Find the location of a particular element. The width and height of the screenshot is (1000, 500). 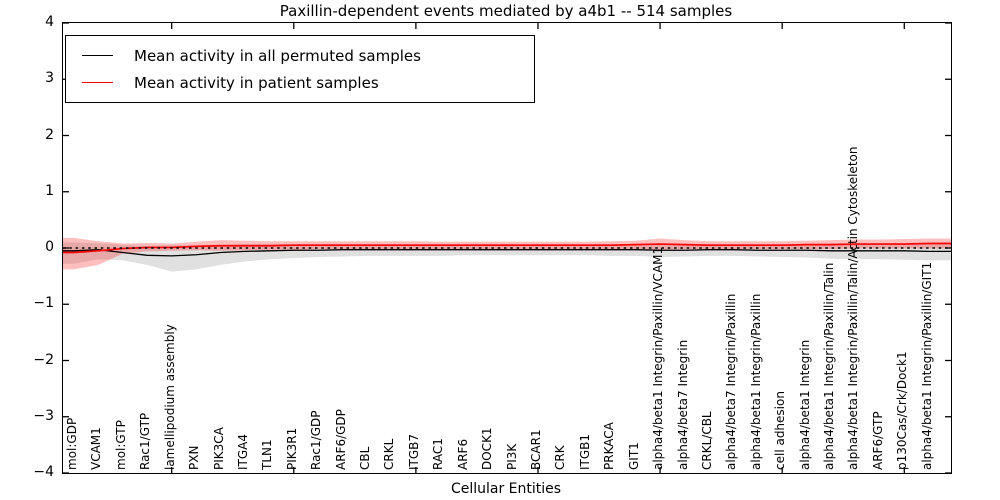

x-category-label: VCAM1 is located at coordinates (96, 448).